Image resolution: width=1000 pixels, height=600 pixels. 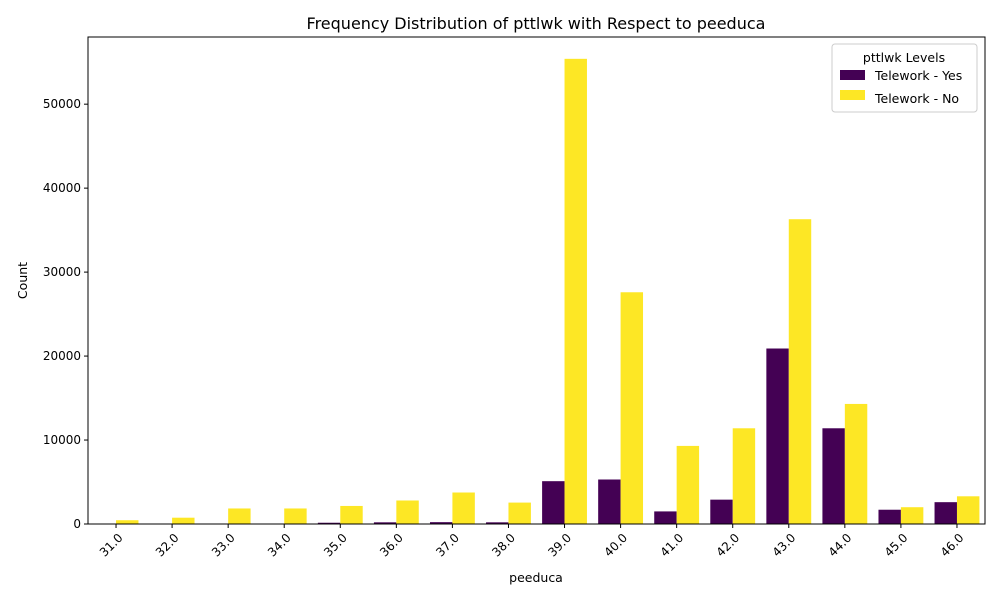 What do you see at coordinates (503, 545) in the screenshot?
I see `x-tick-label: 38.0` at bounding box center [503, 545].